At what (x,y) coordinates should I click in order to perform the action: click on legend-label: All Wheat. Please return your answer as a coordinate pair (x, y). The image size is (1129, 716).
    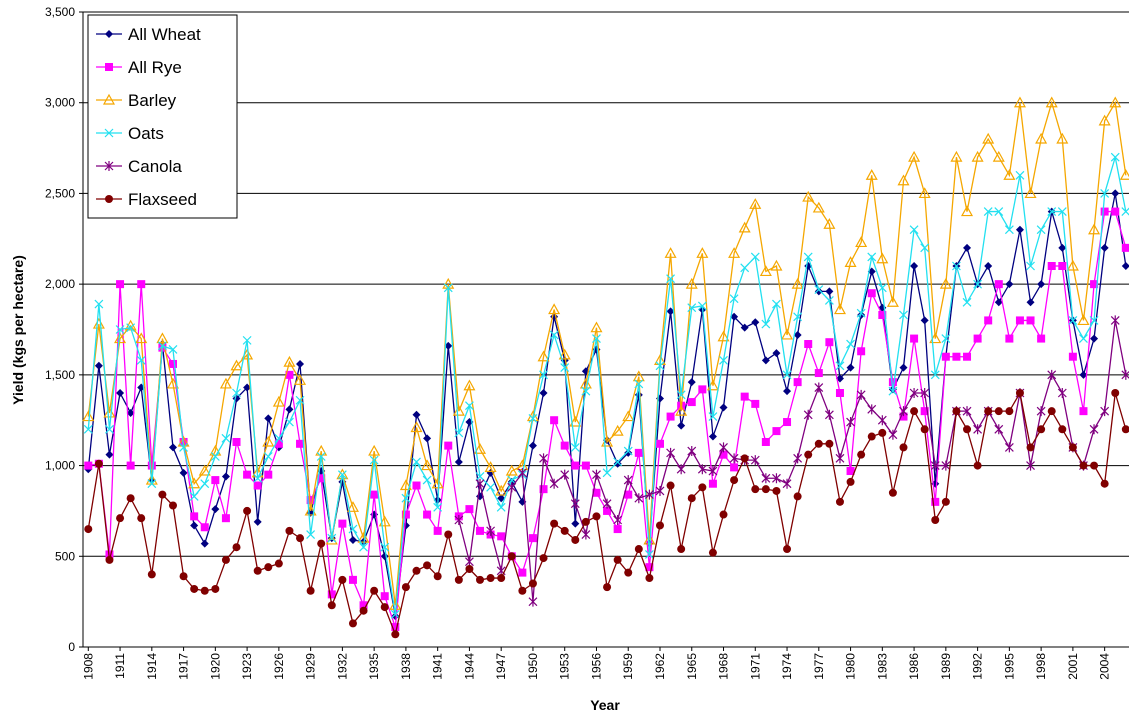
    Looking at the image, I should click on (164, 34).